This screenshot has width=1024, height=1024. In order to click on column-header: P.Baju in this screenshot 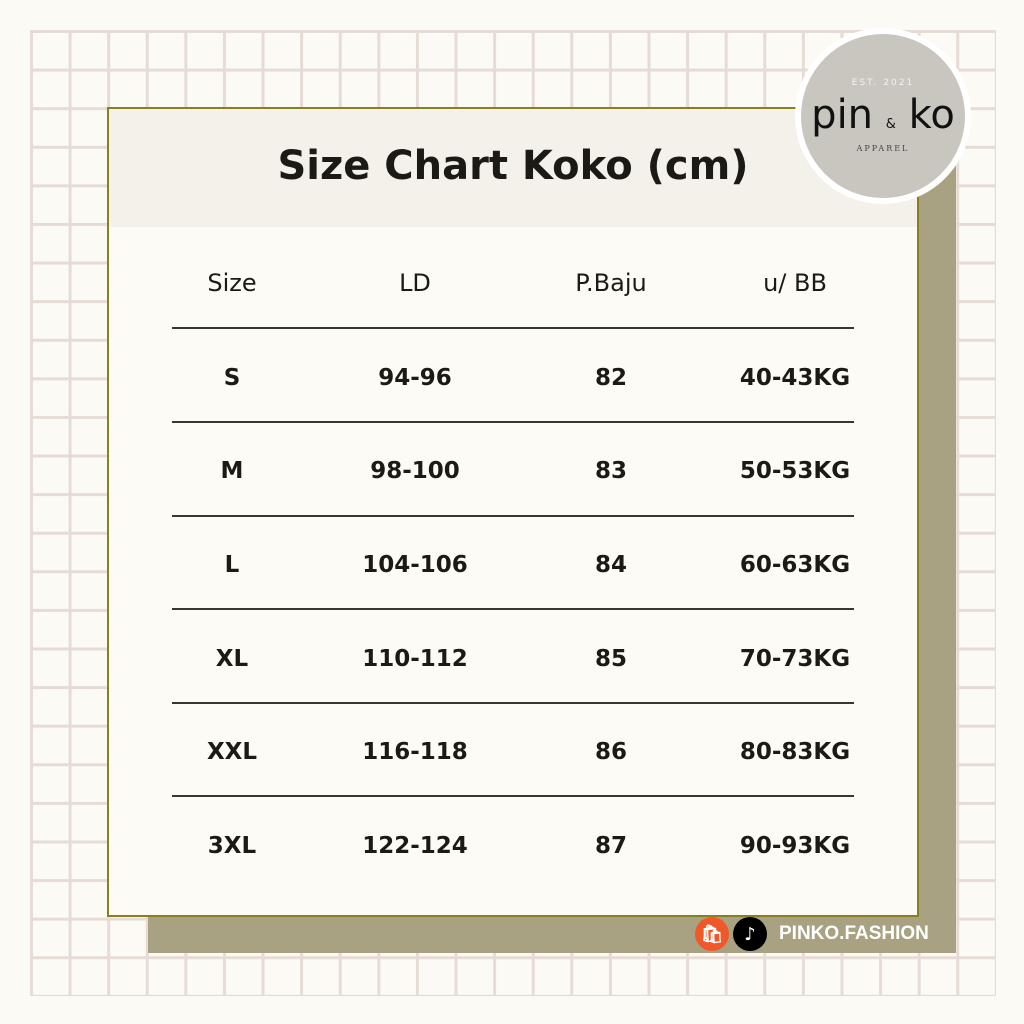, I will do `click(611, 283)`.